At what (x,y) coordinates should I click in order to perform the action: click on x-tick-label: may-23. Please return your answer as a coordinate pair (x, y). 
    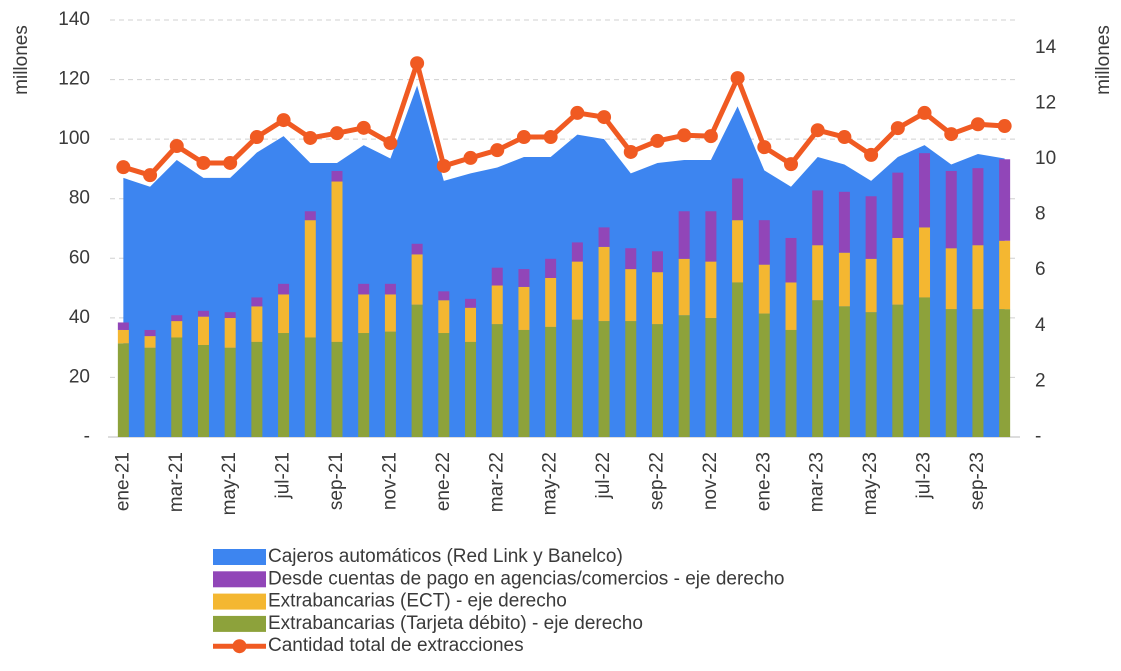
    Looking at the image, I should click on (870, 483).